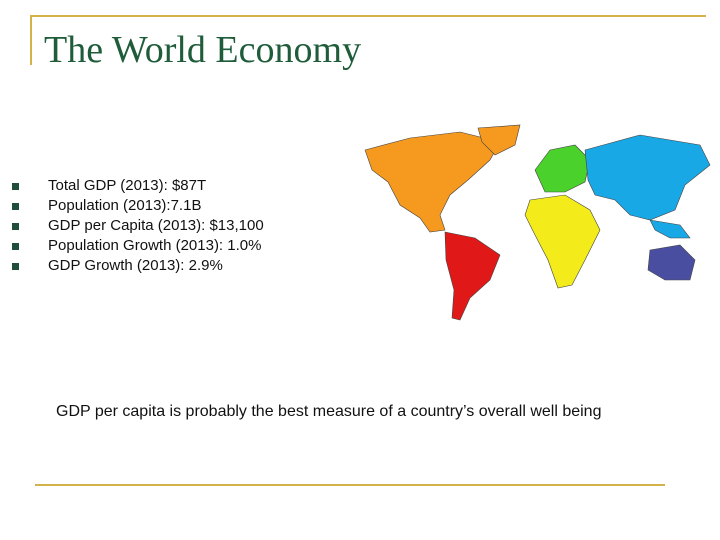 This screenshot has height=540, width=720. What do you see at coordinates (562, 168) in the screenshot?
I see `europe` at bounding box center [562, 168].